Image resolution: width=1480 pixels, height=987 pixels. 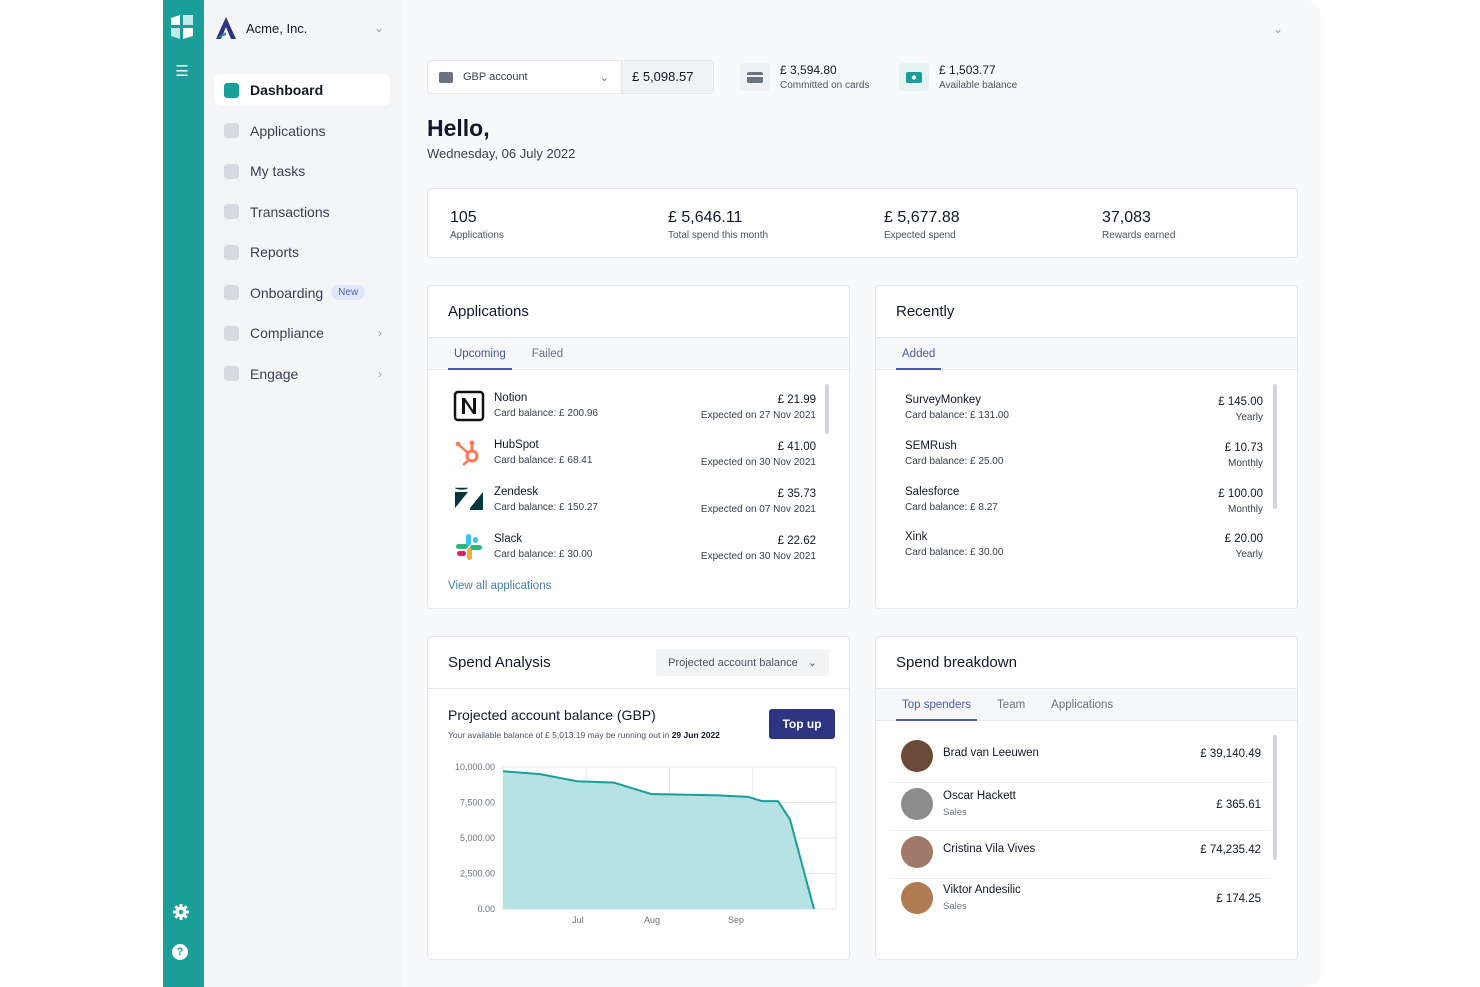 What do you see at coordinates (547, 354) in the screenshot?
I see `tab-failed: Failed` at bounding box center [547, 354].